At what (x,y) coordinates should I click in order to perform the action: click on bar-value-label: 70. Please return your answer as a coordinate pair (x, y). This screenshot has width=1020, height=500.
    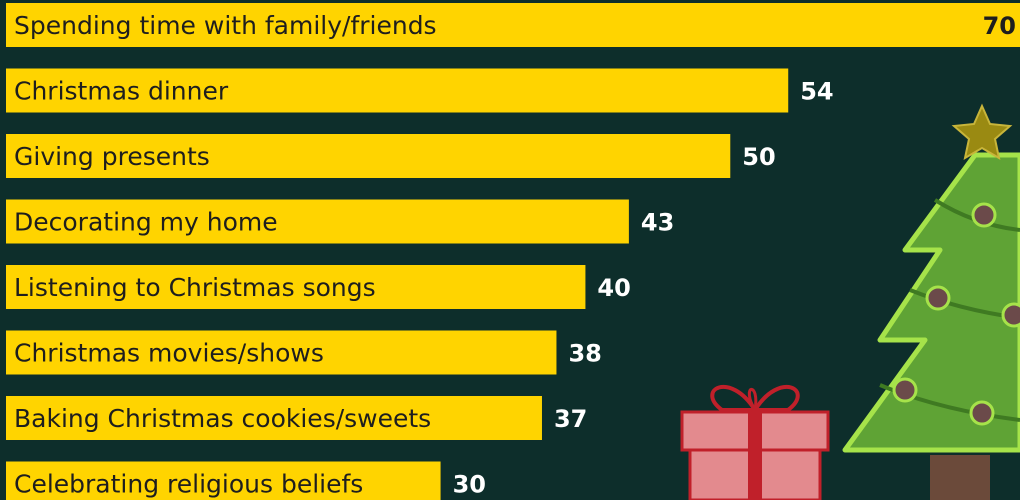
    Looking at the image, I should click on (999, 26).